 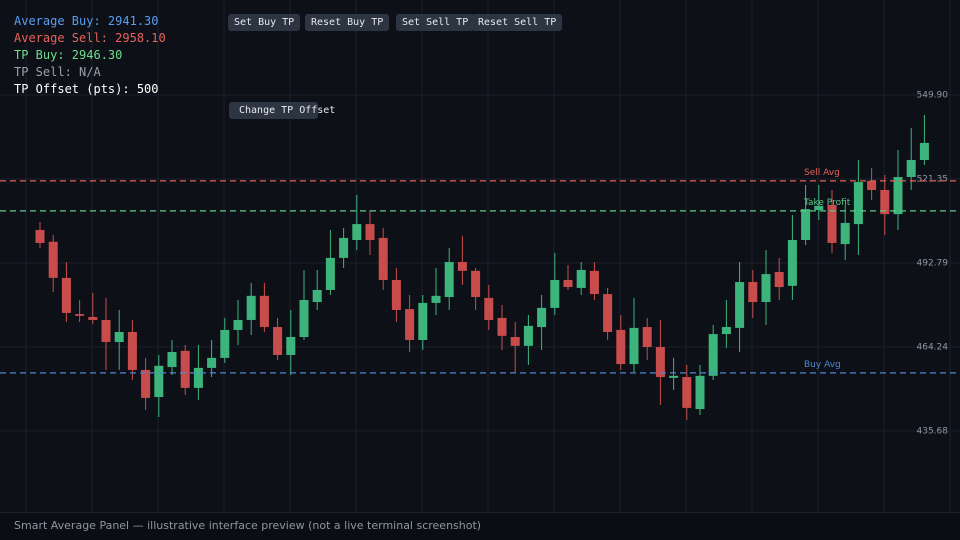 What do you see at coordinates (86, 89) in the screenshot?
I see `stat-text: TP Offset (pts): 500` at bounding box center [86, 89].